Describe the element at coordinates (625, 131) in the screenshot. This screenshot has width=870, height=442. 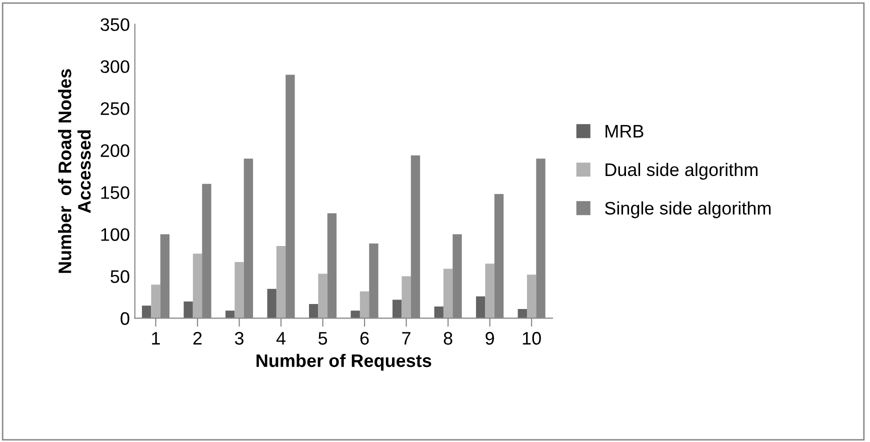
I see `legend-label: MRB` at that location.